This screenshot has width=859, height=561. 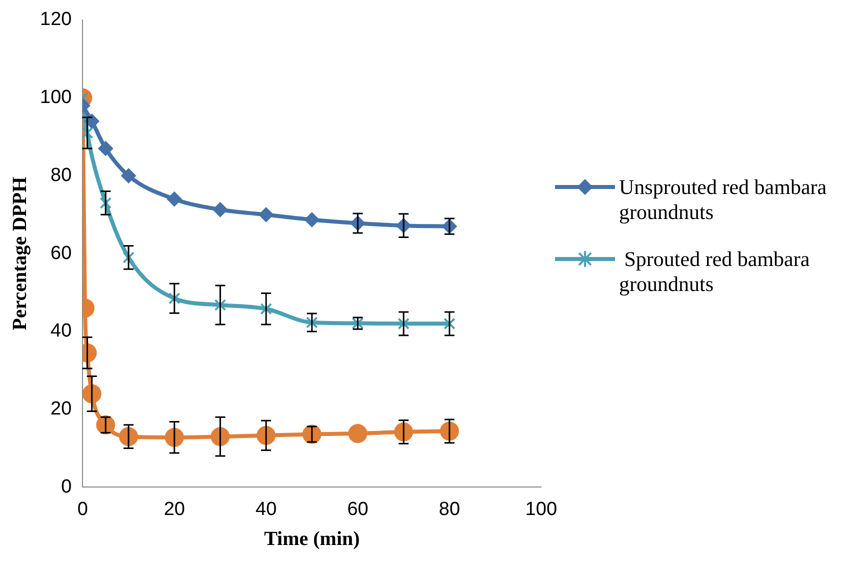 What do you see at coordinates (66, 487) in the screenshot?
I see `y-tick-label: 0` at bounding box center [66, 487].